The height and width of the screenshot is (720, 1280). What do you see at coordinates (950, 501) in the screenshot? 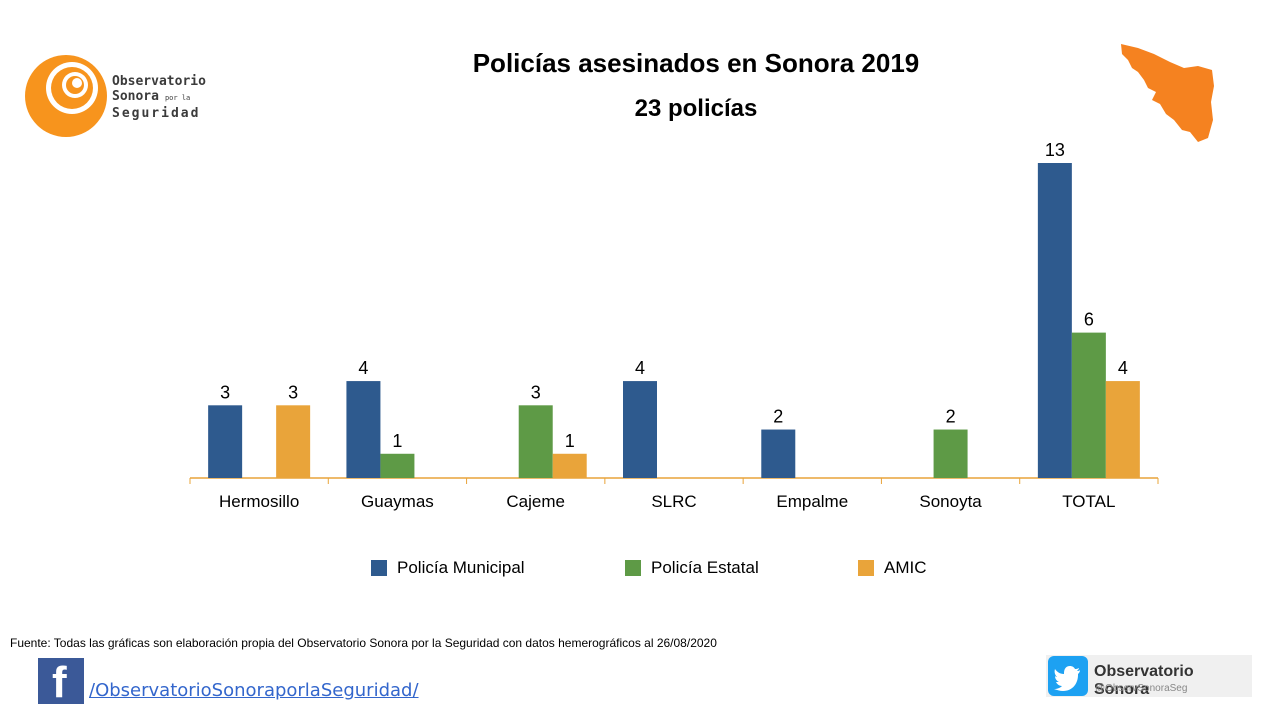
I see `x-tick-label: Sonoyta` at bounding box center [950, 501].